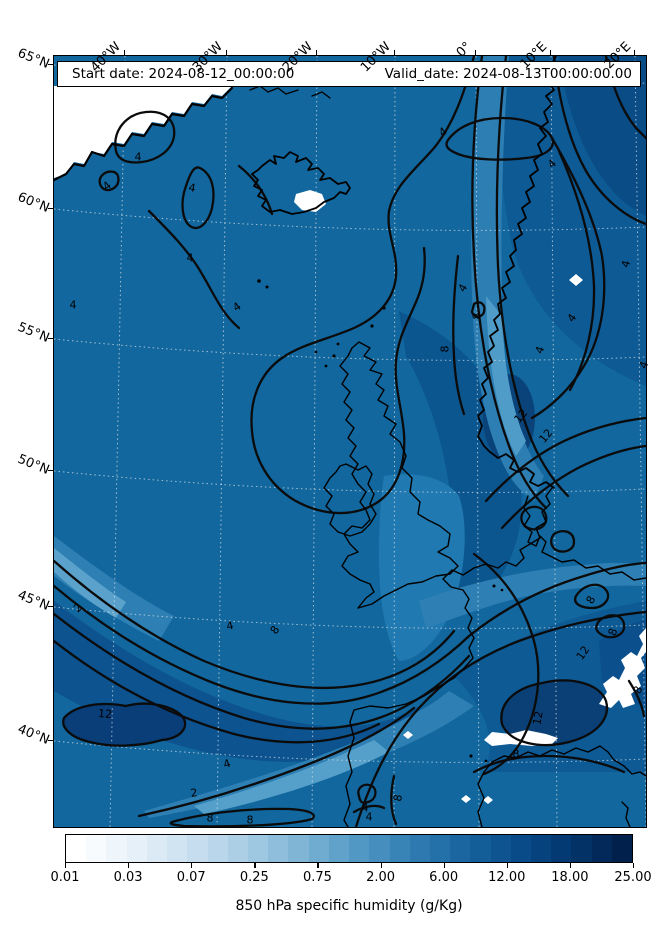 The image size is (664, 936). What do you see at coordinates (301, 183) in the screenshot?
I see `iceland-coast` at bounding box center [301, 183].